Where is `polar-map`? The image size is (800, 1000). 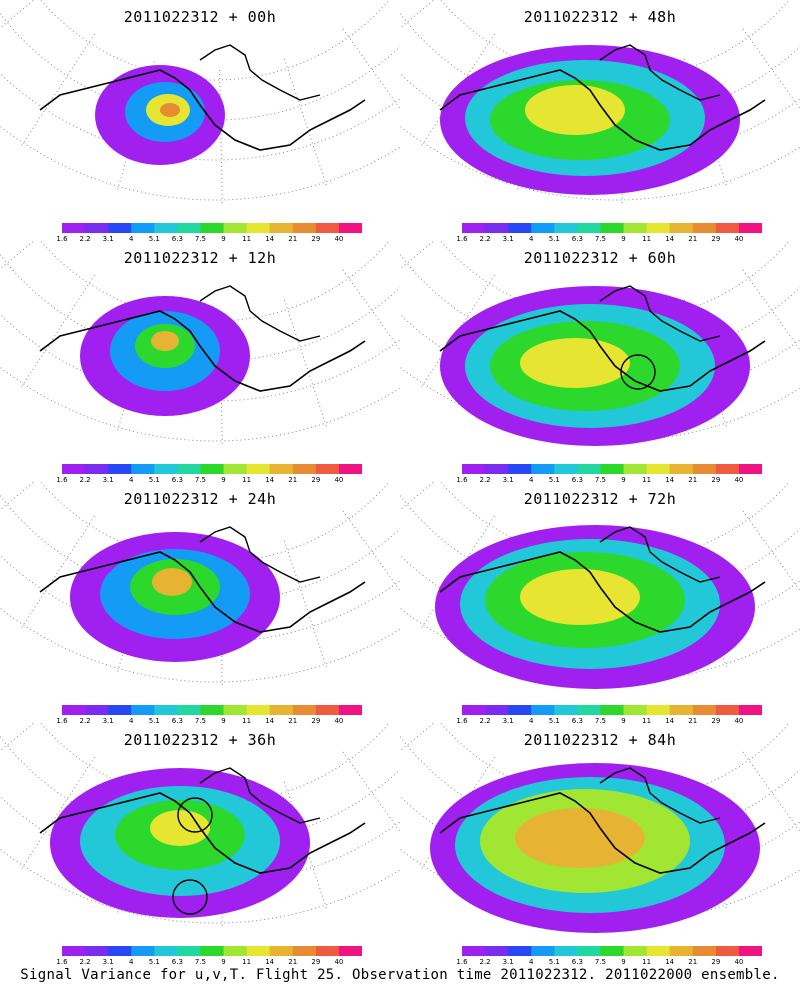 polar-map is located at coordinates (600, 102).